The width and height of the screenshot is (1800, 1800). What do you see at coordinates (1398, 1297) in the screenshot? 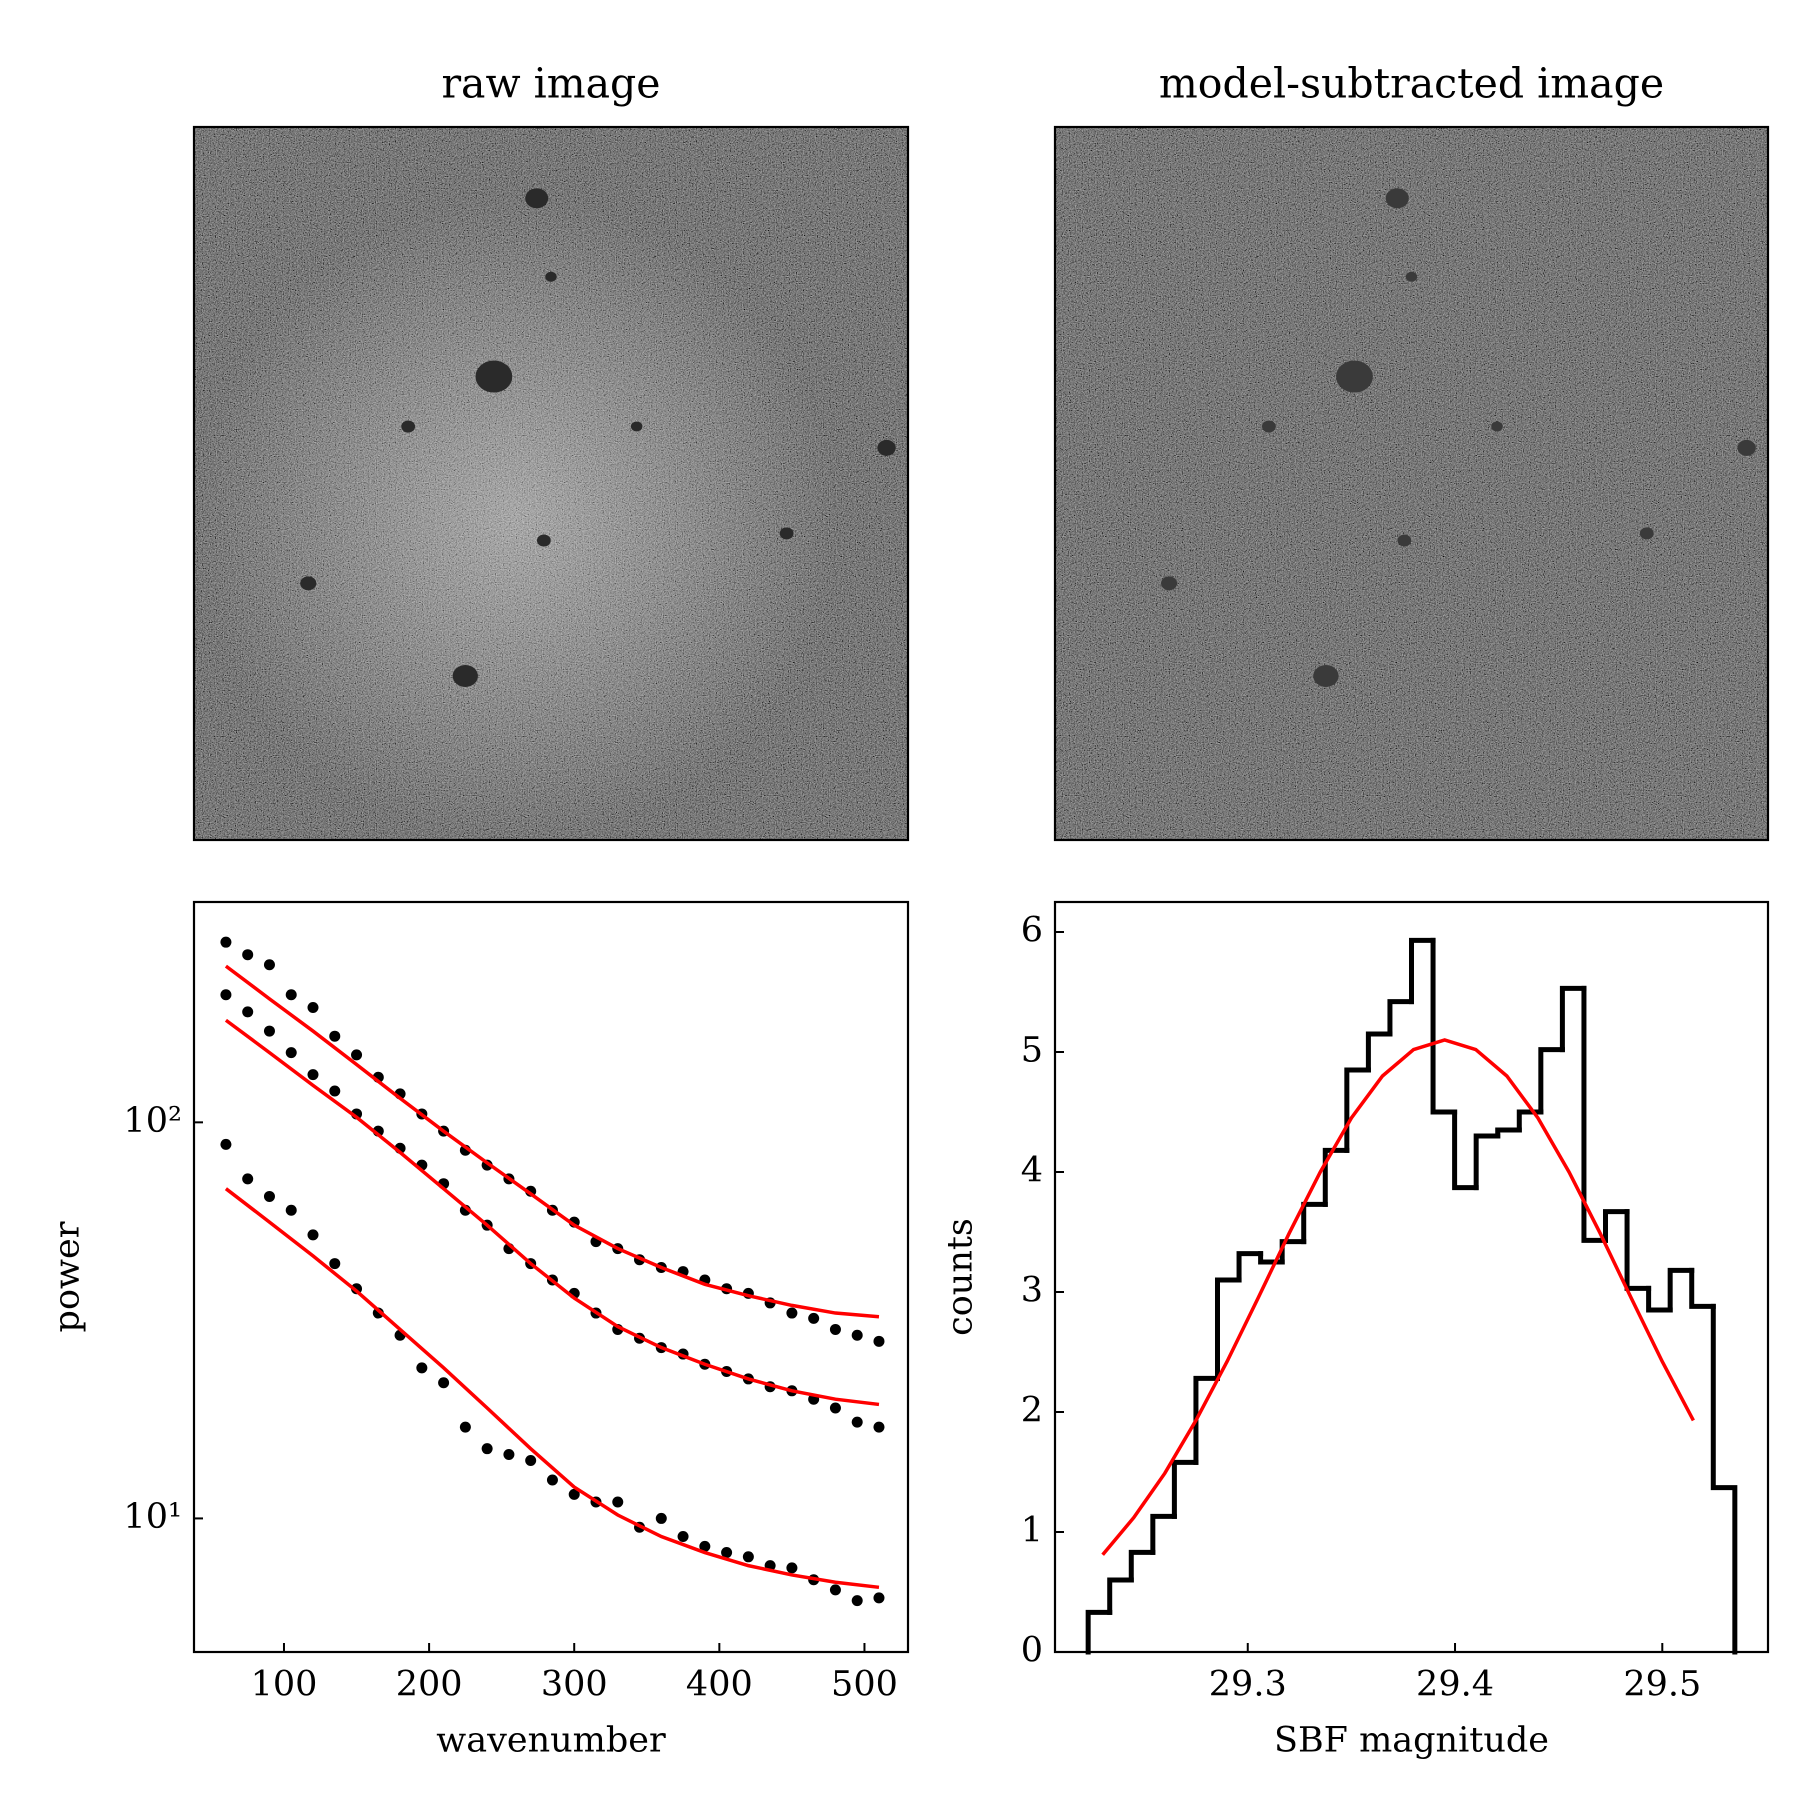
I see `fit-curve` at bounding box center [1398, 1297].